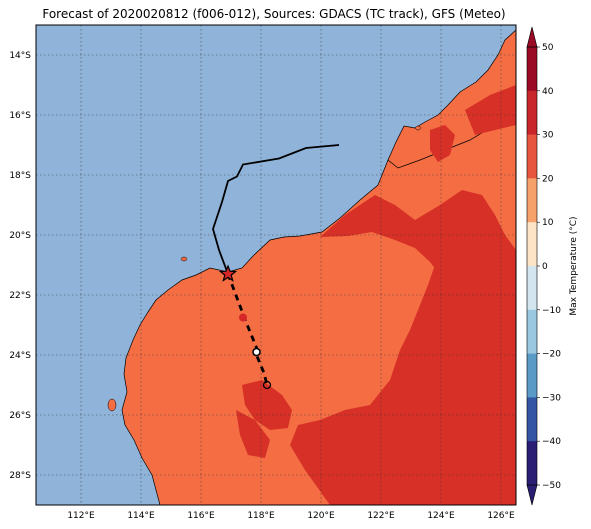 The height and width of the screenshot is (529, 591). What do you see at coordinates (441, 516) in the screenshot?
I see `lon-tick-label: 124°E` at bounding box center [441, 516].